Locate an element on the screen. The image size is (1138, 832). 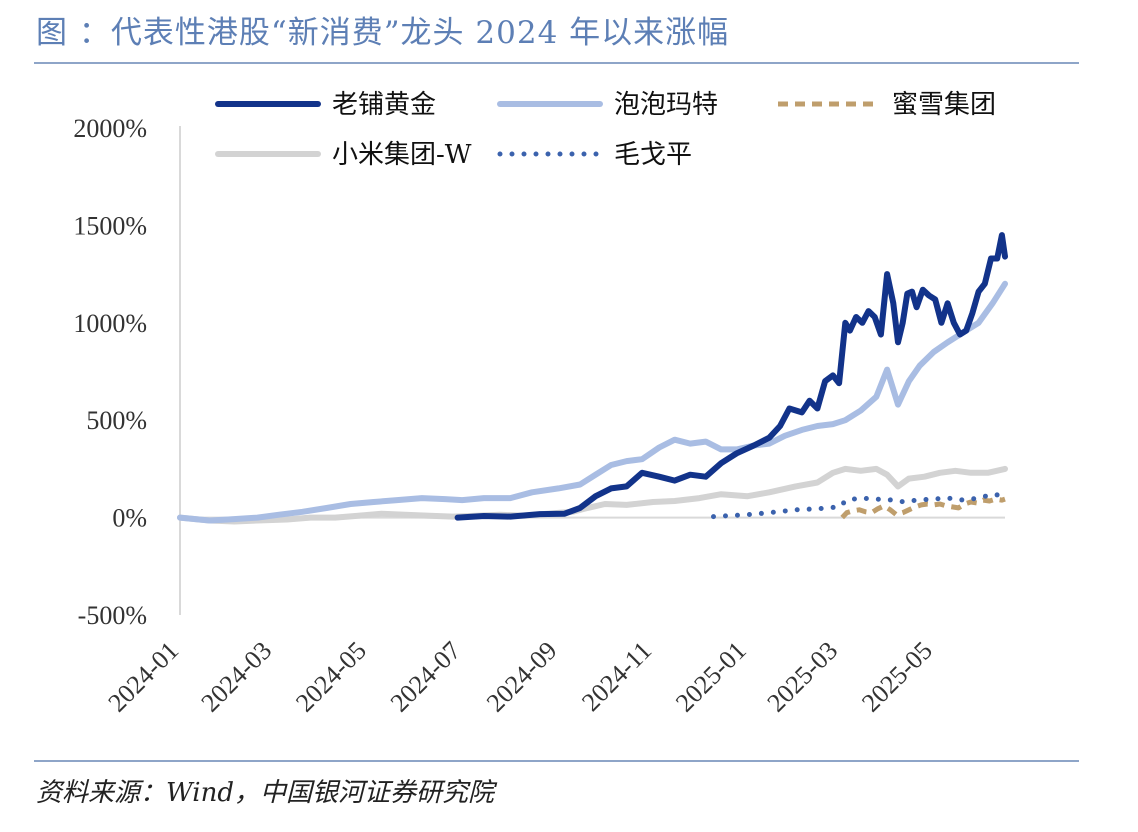
x-tick-label: 2024-05 is located at coordinates (331, 677).